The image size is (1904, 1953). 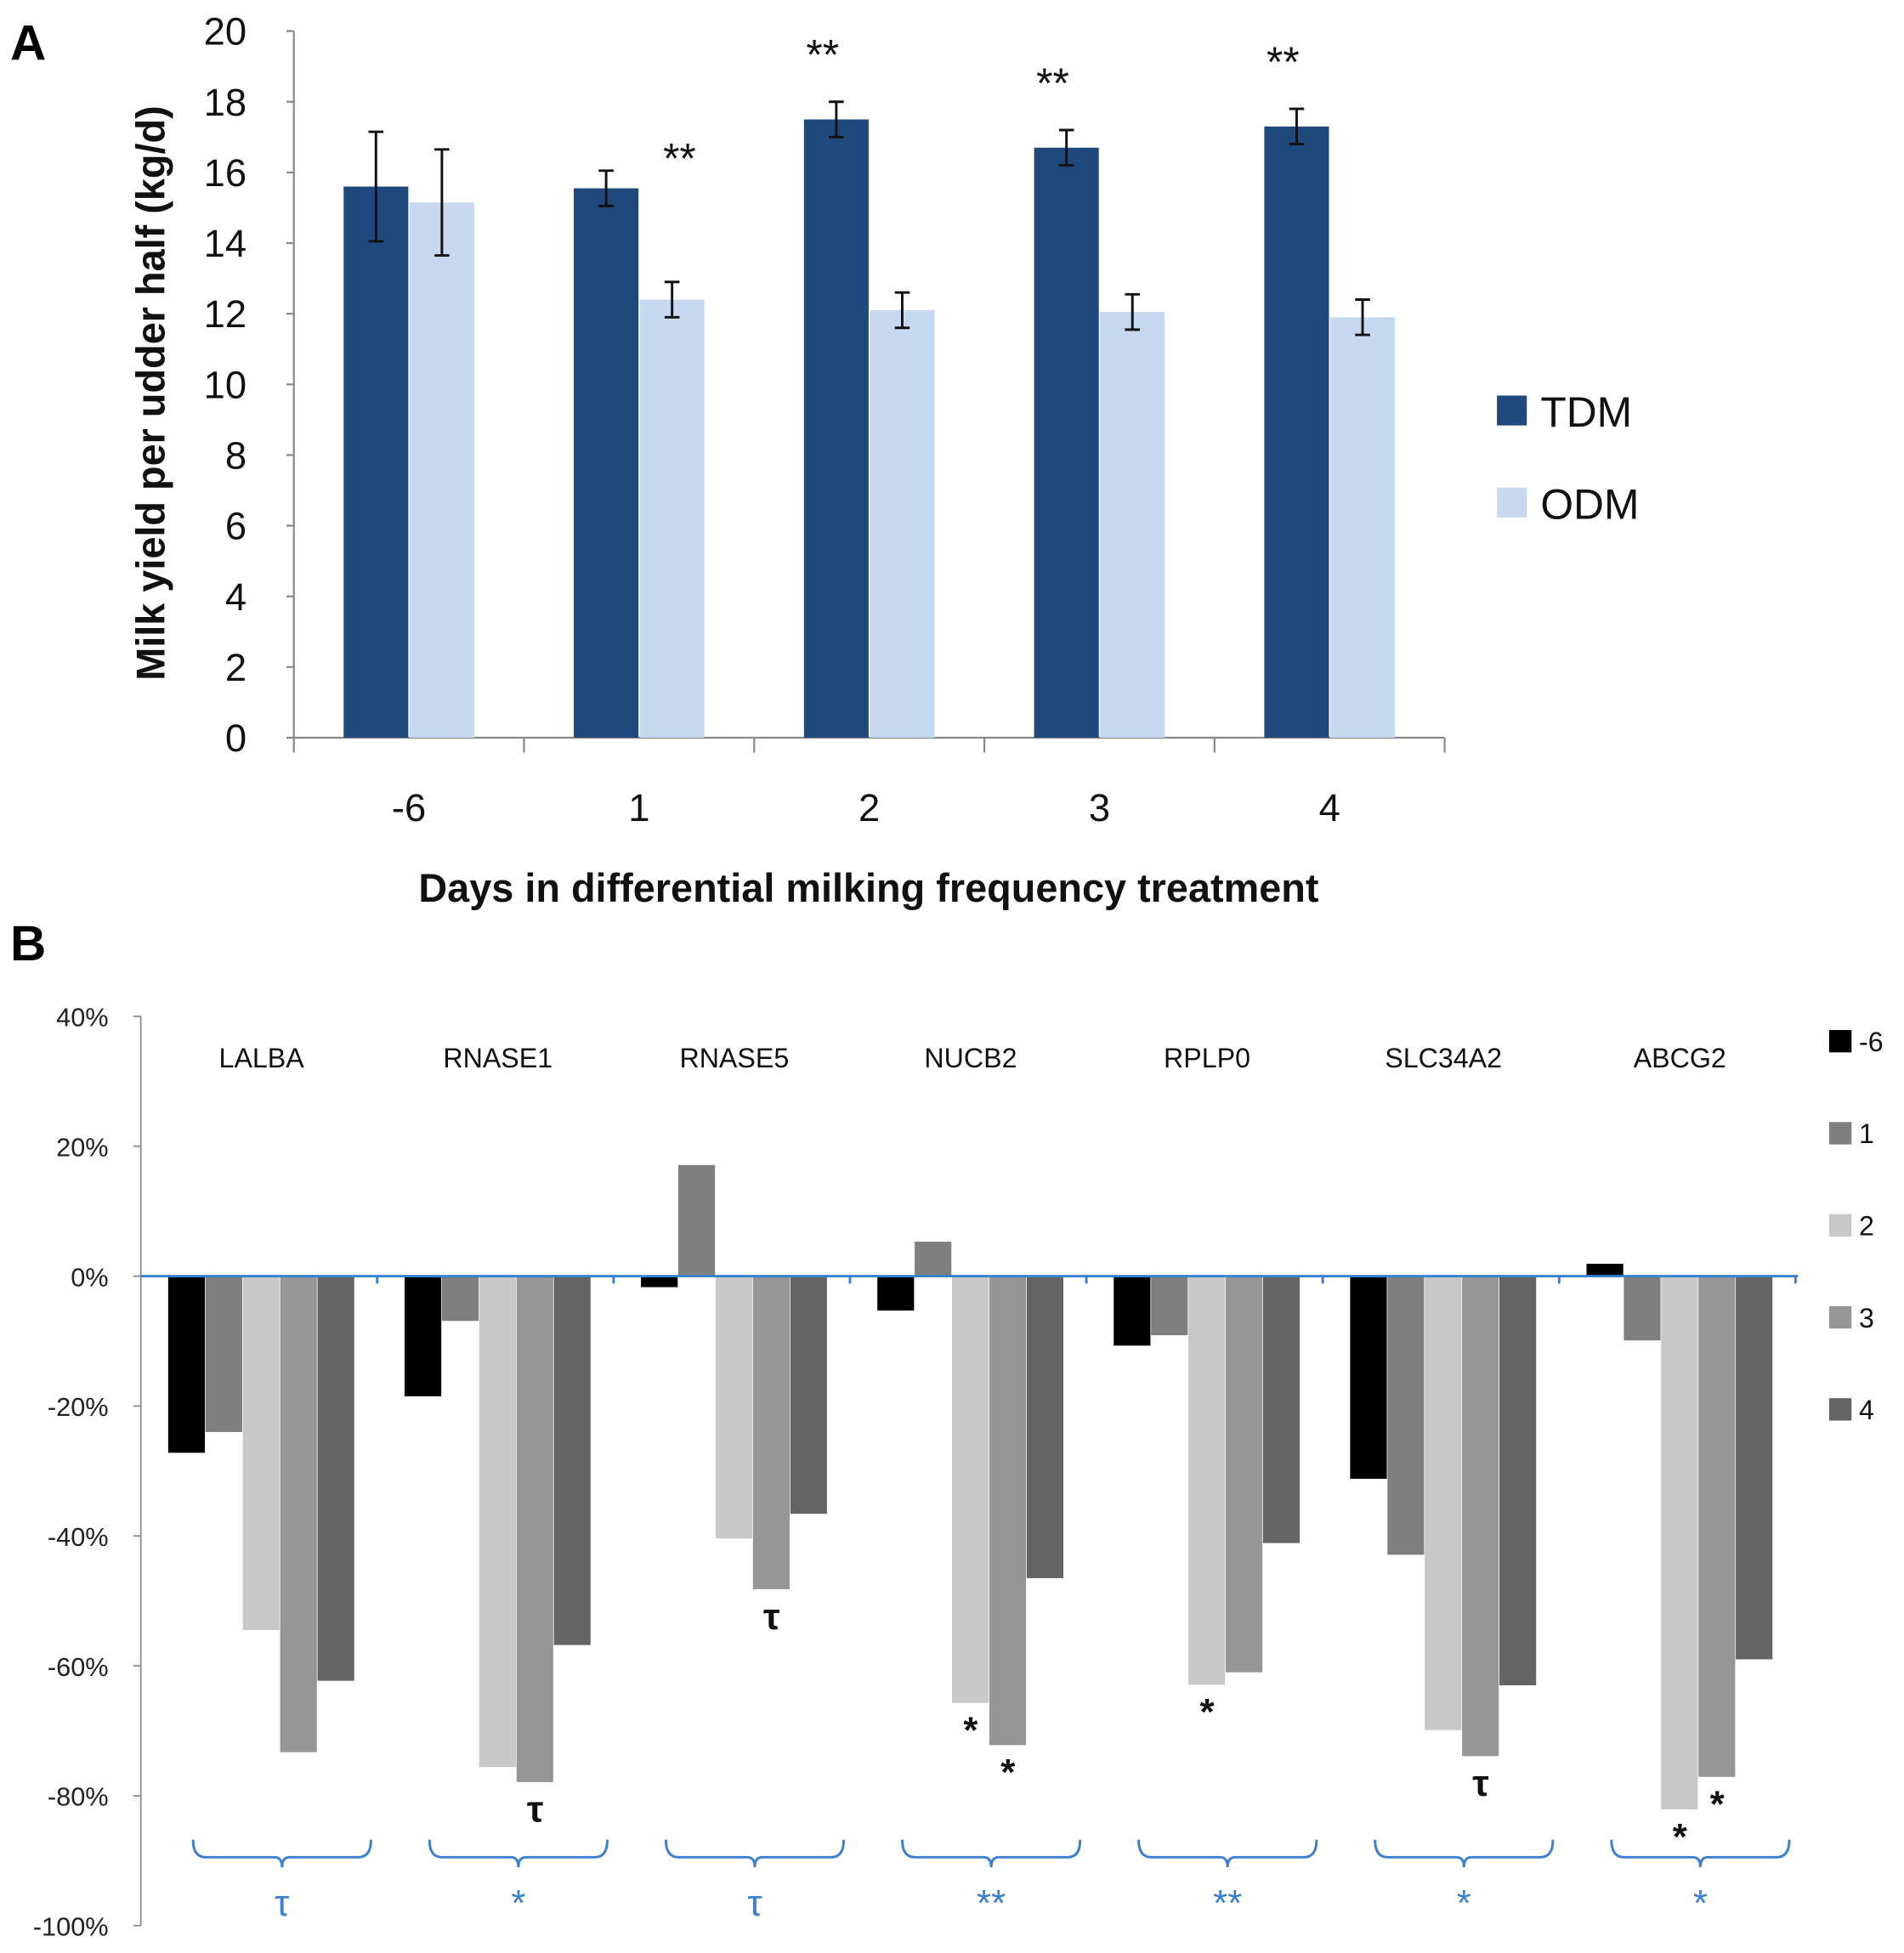 I want to click on legend-swatch-day--6, so click(x=1840, y=1041).